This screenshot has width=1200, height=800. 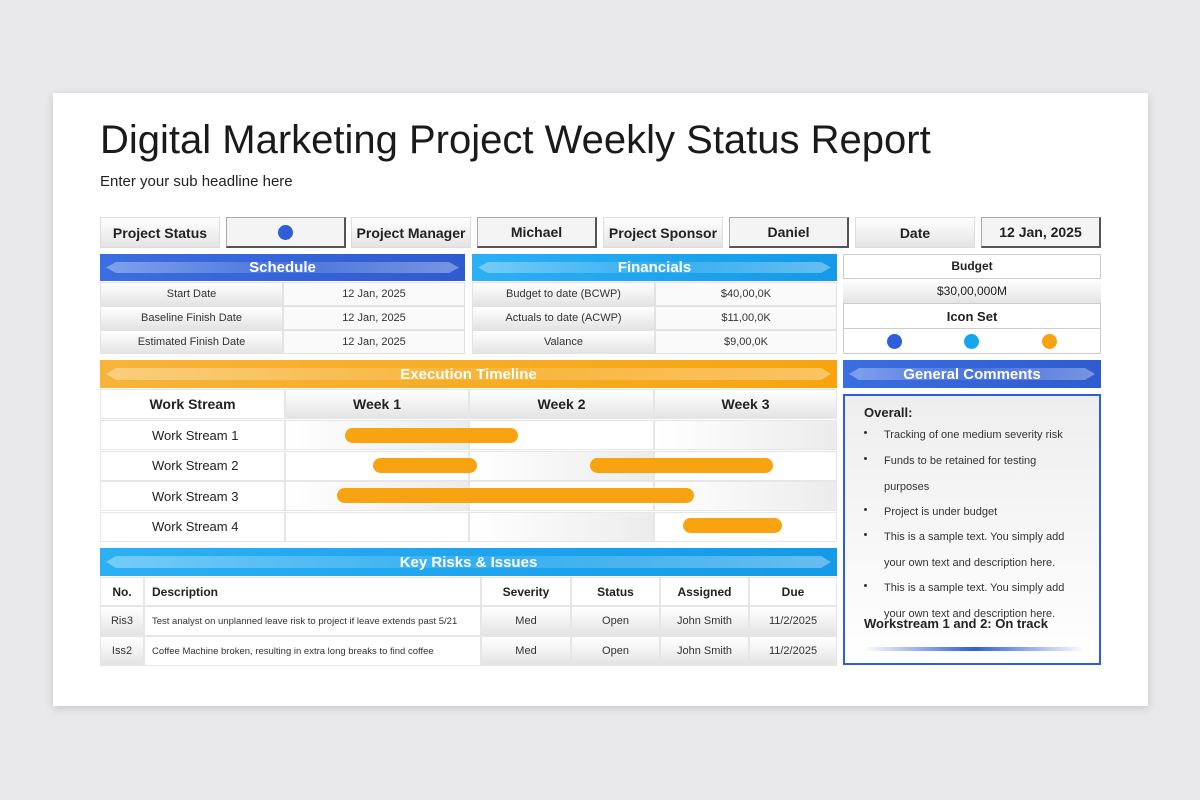 I want to click on financials-header-label: Financials, so click(x=654, y=267).